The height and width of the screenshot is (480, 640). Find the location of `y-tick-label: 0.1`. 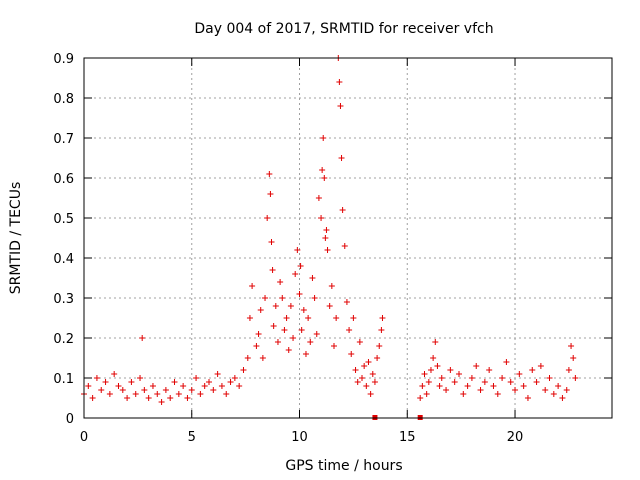

y-tick-label: 0.1 is located at coordinates (63, 379).